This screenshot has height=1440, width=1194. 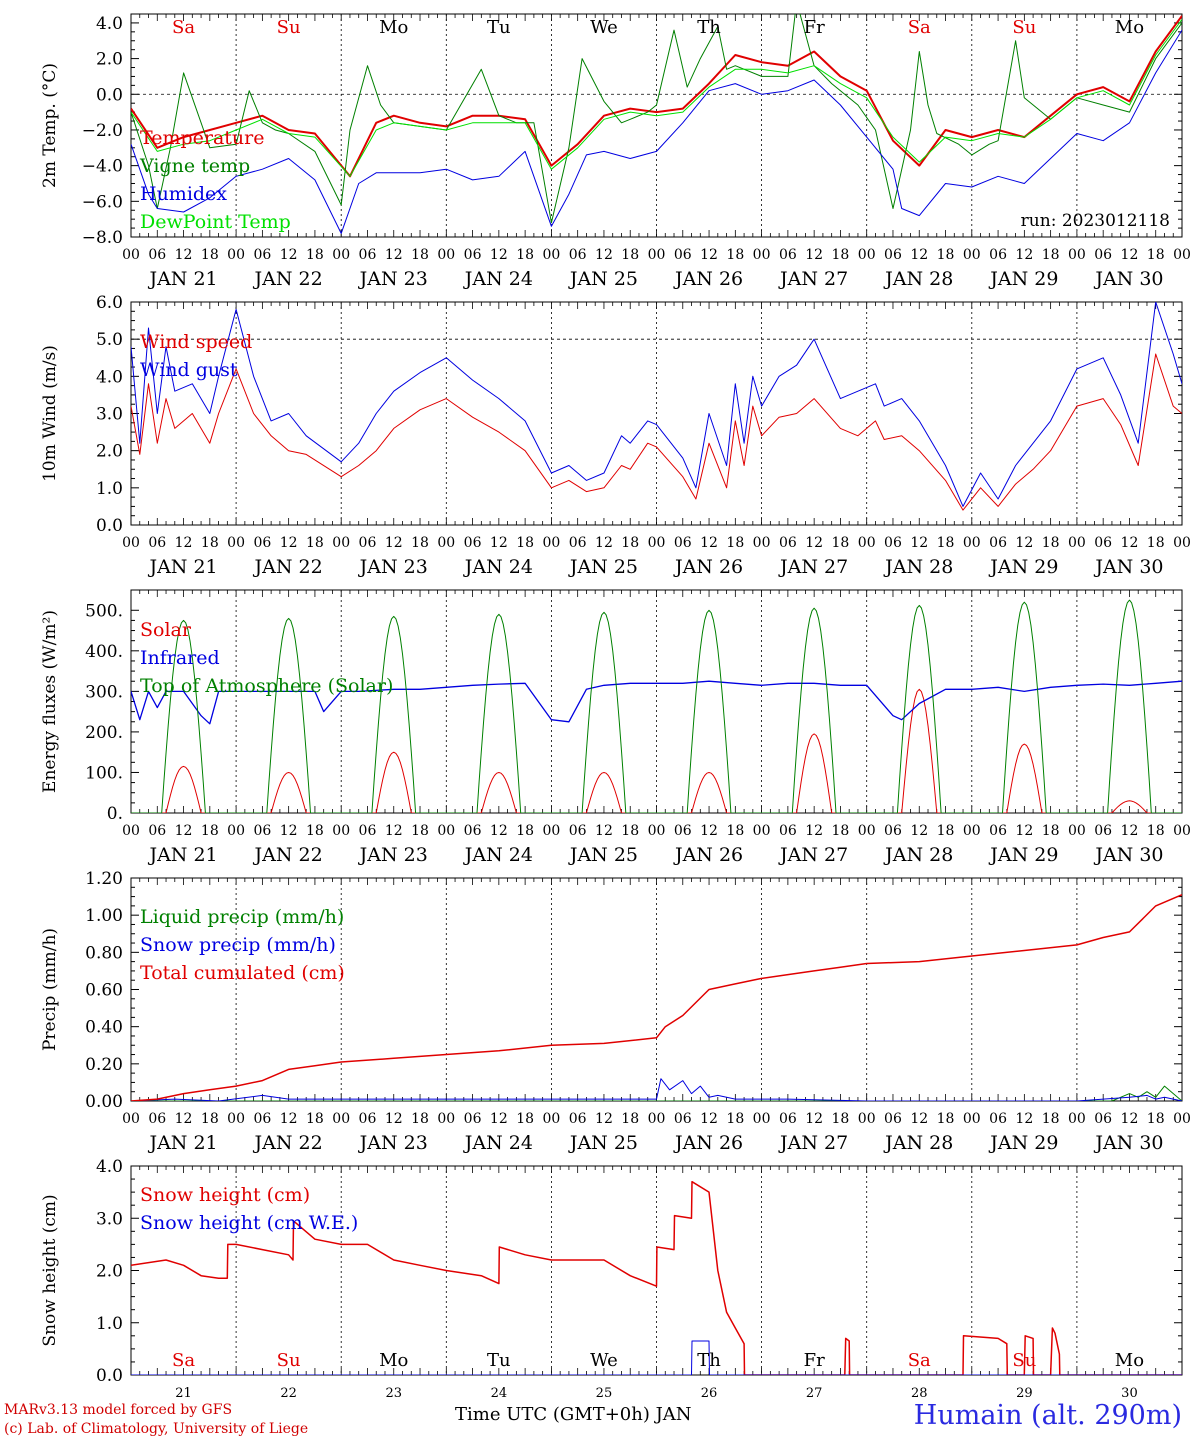 What do you see at coordinates (104, 953) in the screenshot?
I see `y-tick-label: 0.80` at bounding box center [104, 953].